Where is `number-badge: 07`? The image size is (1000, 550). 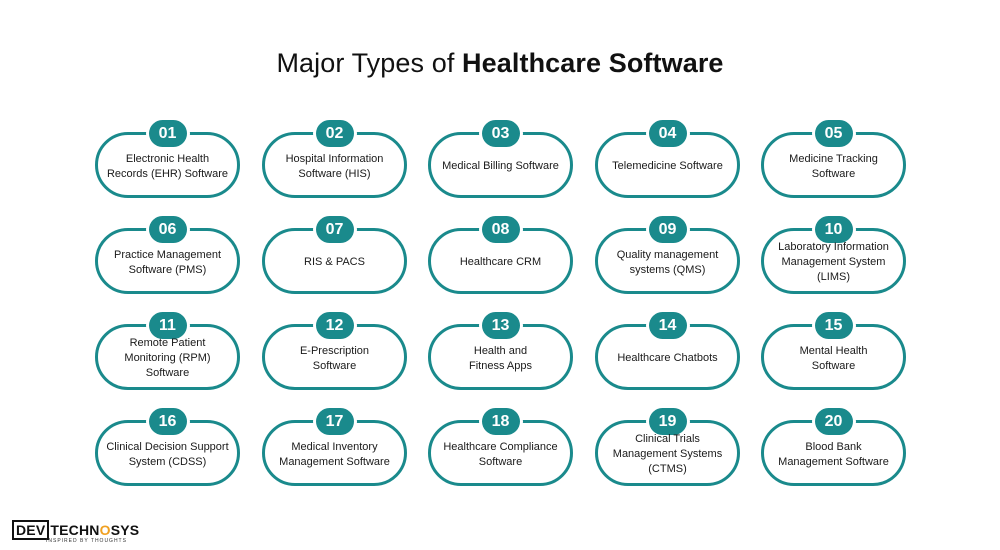 number-badge: 07 is located at coordinates (334, 229).